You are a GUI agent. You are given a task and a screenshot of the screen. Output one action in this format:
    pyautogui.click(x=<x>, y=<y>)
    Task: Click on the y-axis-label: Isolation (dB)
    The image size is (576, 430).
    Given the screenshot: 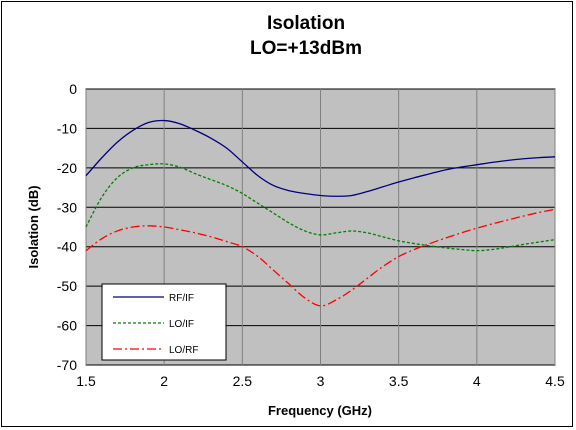 What is the action you would take?
    pyautogui.click(x=33, y=226)
    